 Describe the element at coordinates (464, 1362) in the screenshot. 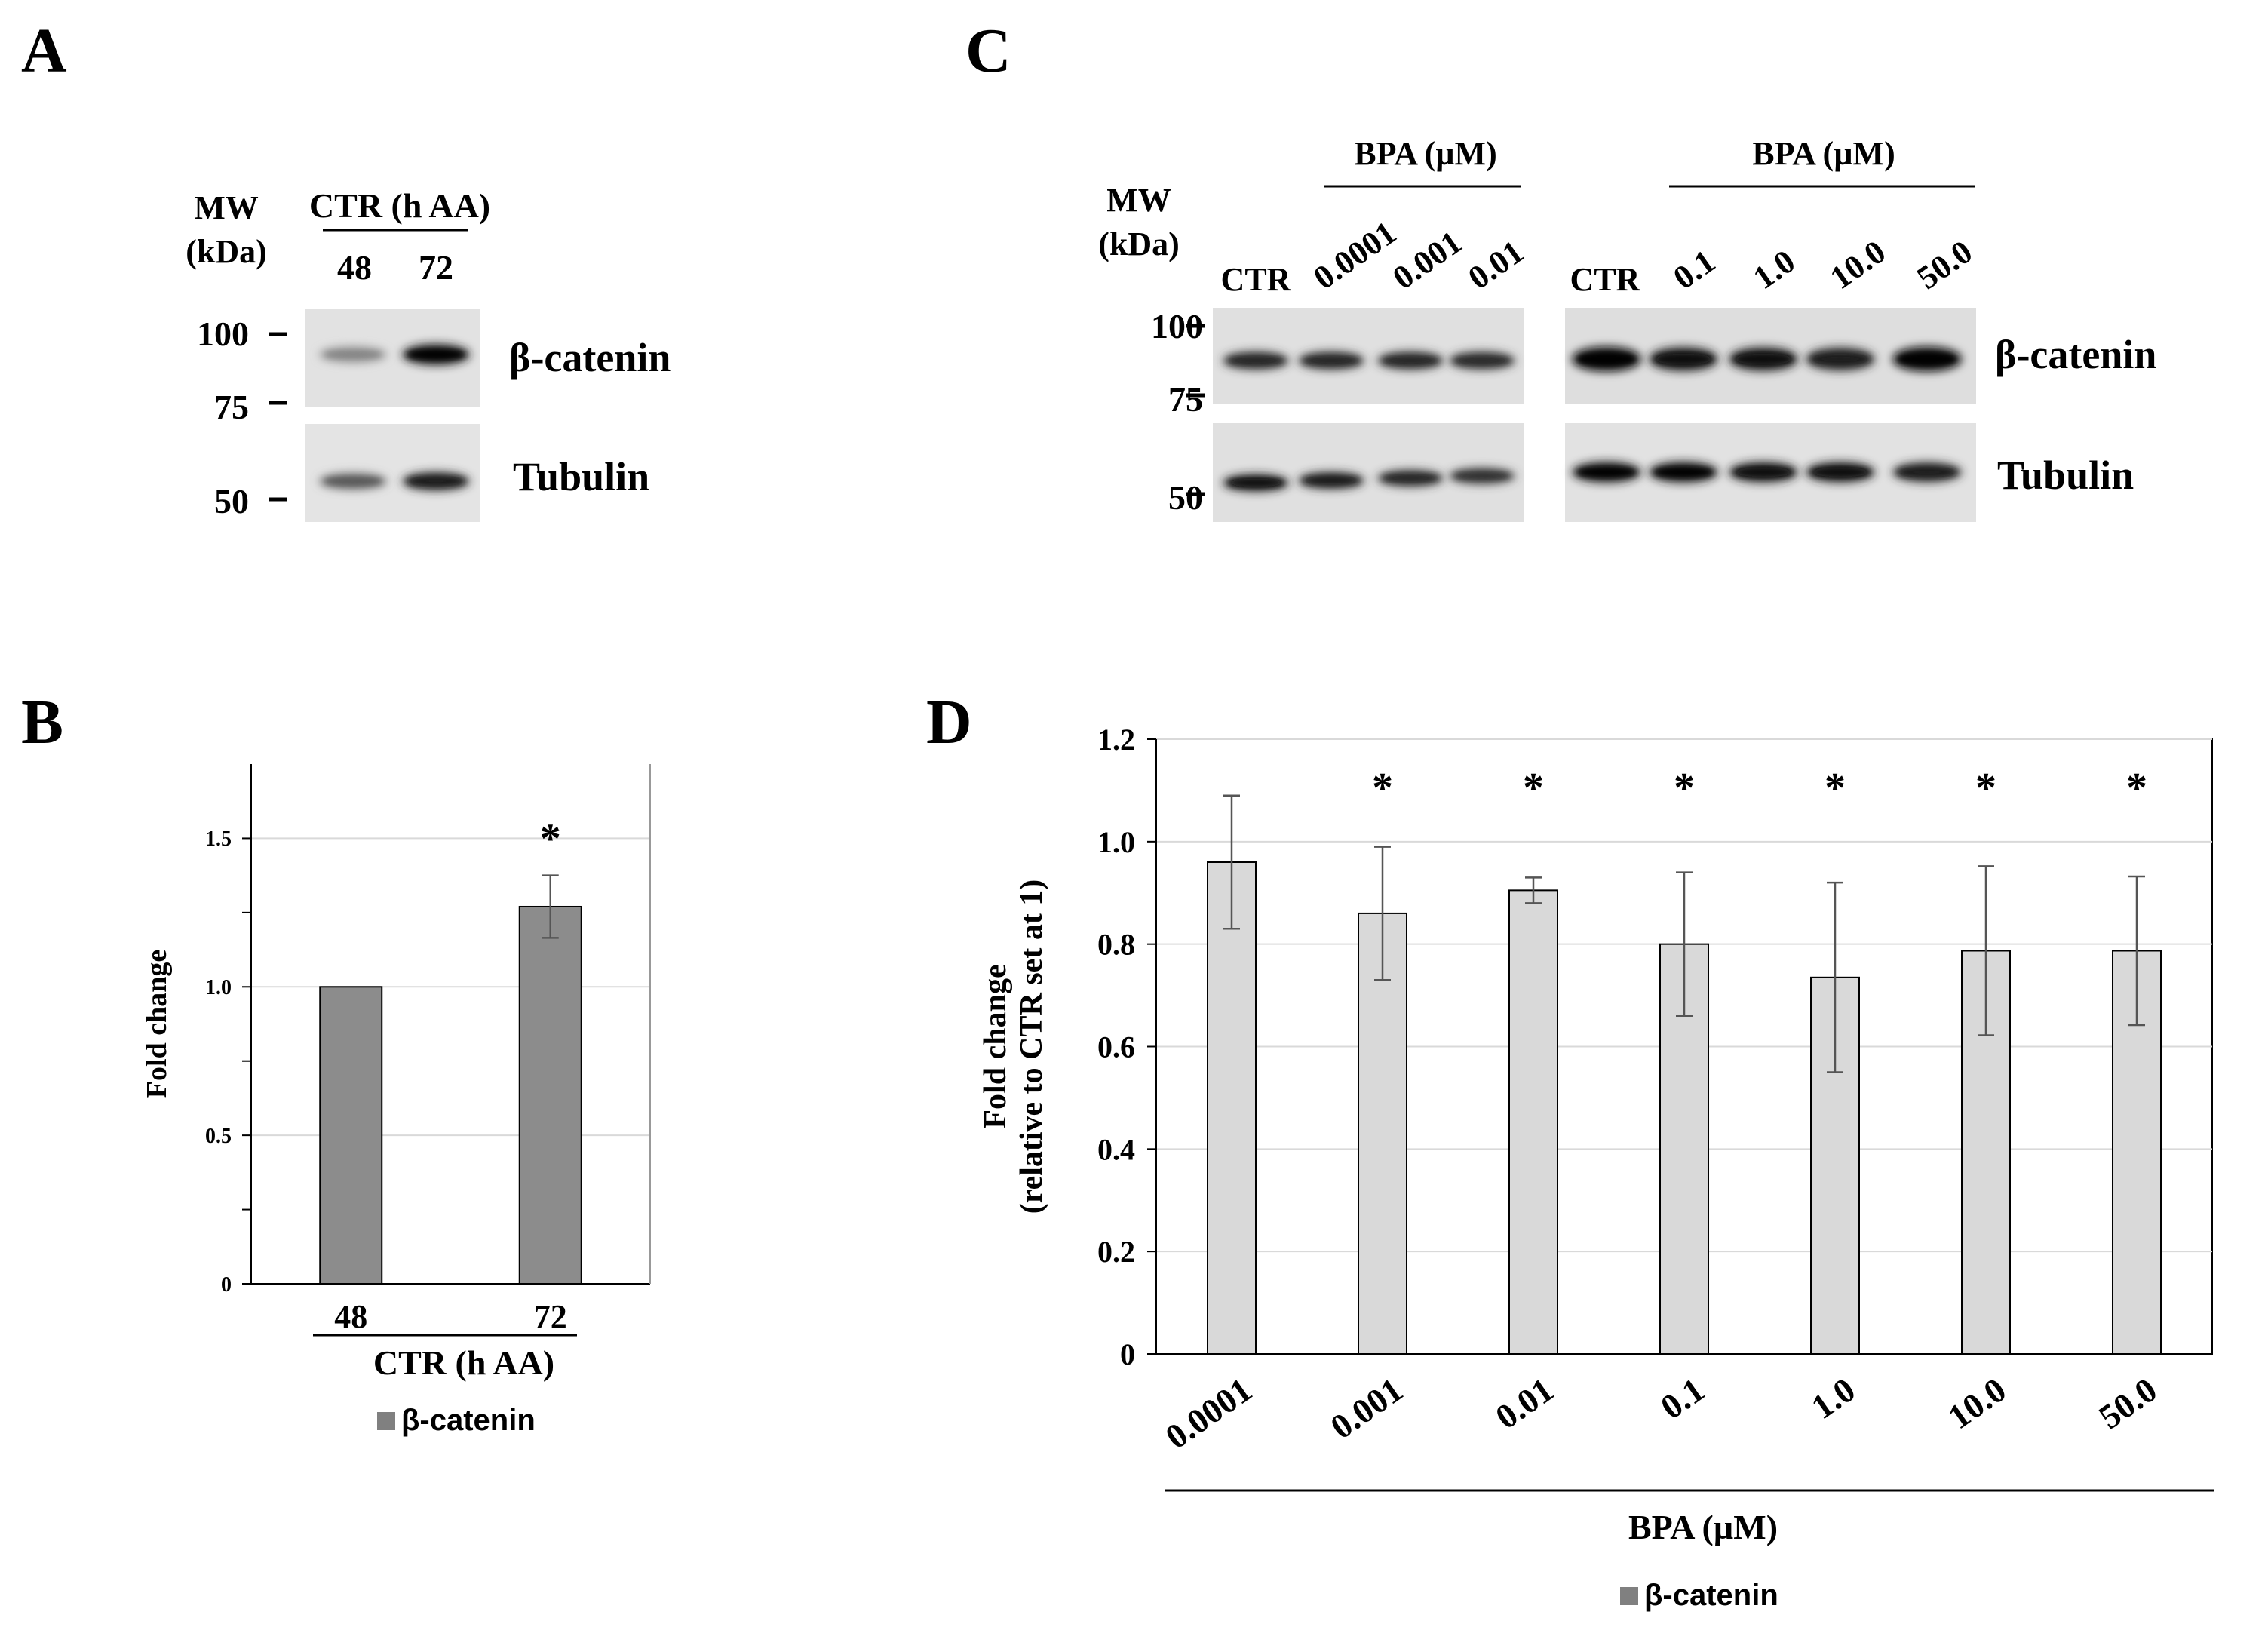

I see `x-group-label: CTR (h AA)` at that location.